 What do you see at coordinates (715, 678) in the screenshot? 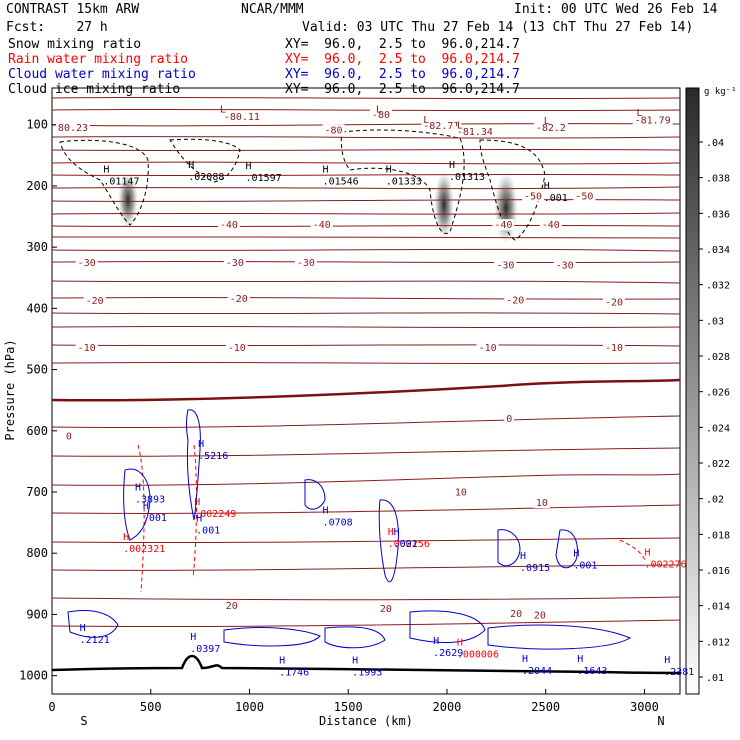
I see `colorbar-tick-label: .01` at bounding box center [715, 678].